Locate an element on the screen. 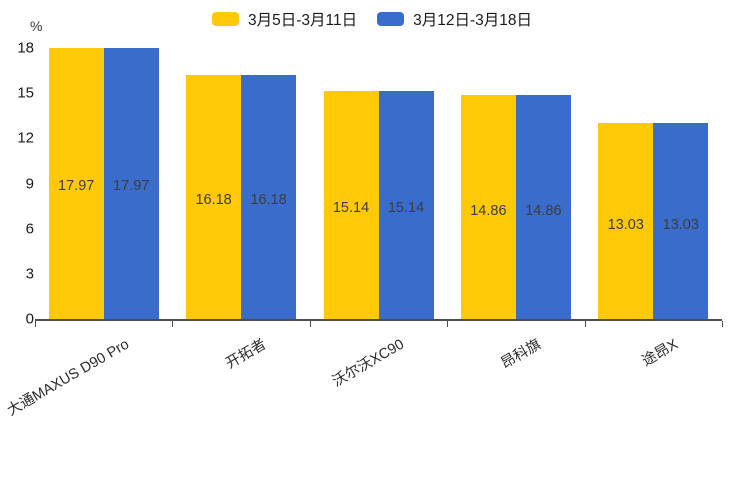 The image size is (744, 496). bar-series-b: 17.97 is located at coordinates (131, 183).